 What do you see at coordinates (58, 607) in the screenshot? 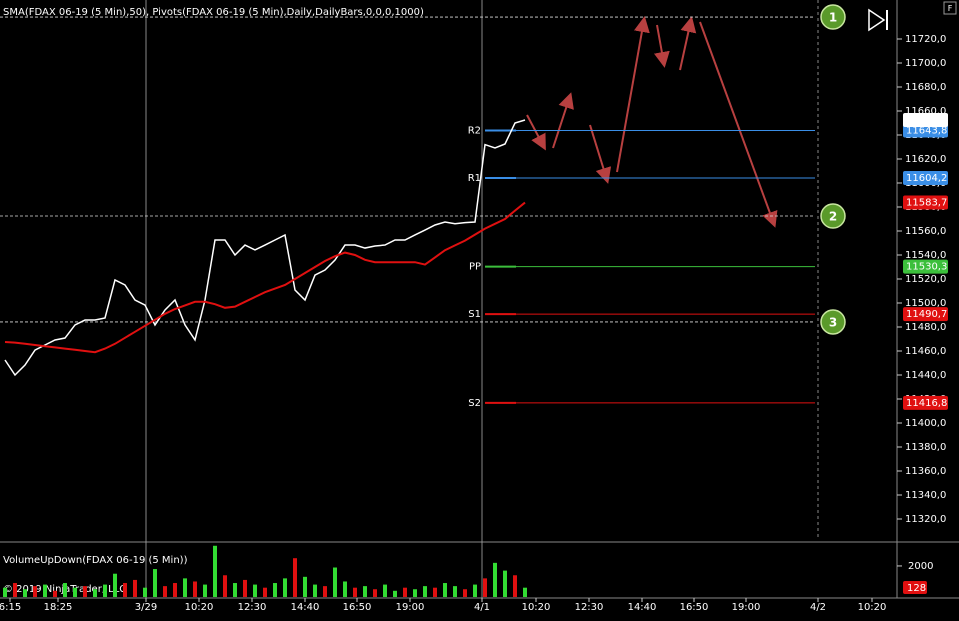
I see `x-tick-label: 18:25` at bounding box center [58, 607].